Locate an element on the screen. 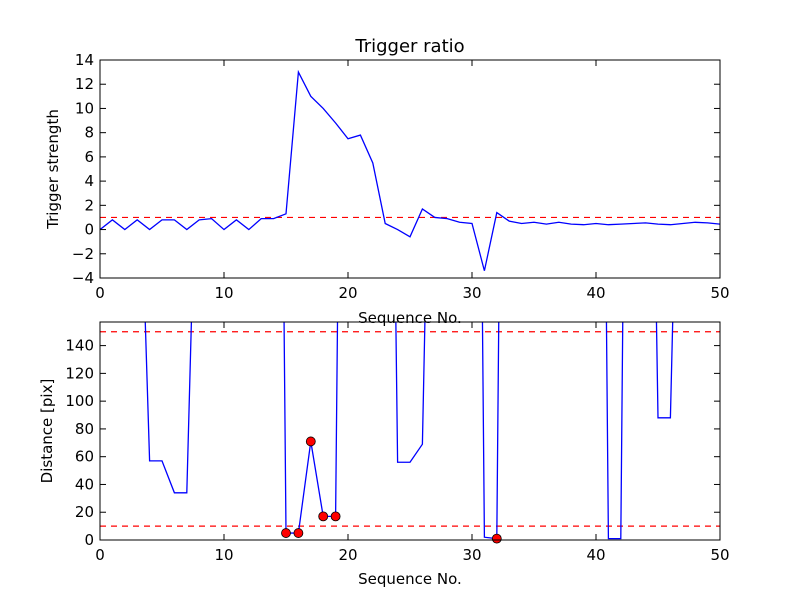  y-tick-label: −2 is located at coordinates (83, 254).